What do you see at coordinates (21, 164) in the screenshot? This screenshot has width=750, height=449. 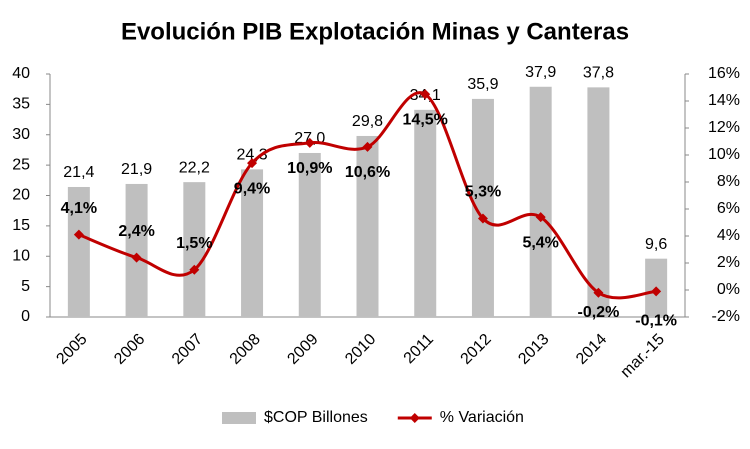 I see `y-tick-label: 25` at bounding box center [21, 164].